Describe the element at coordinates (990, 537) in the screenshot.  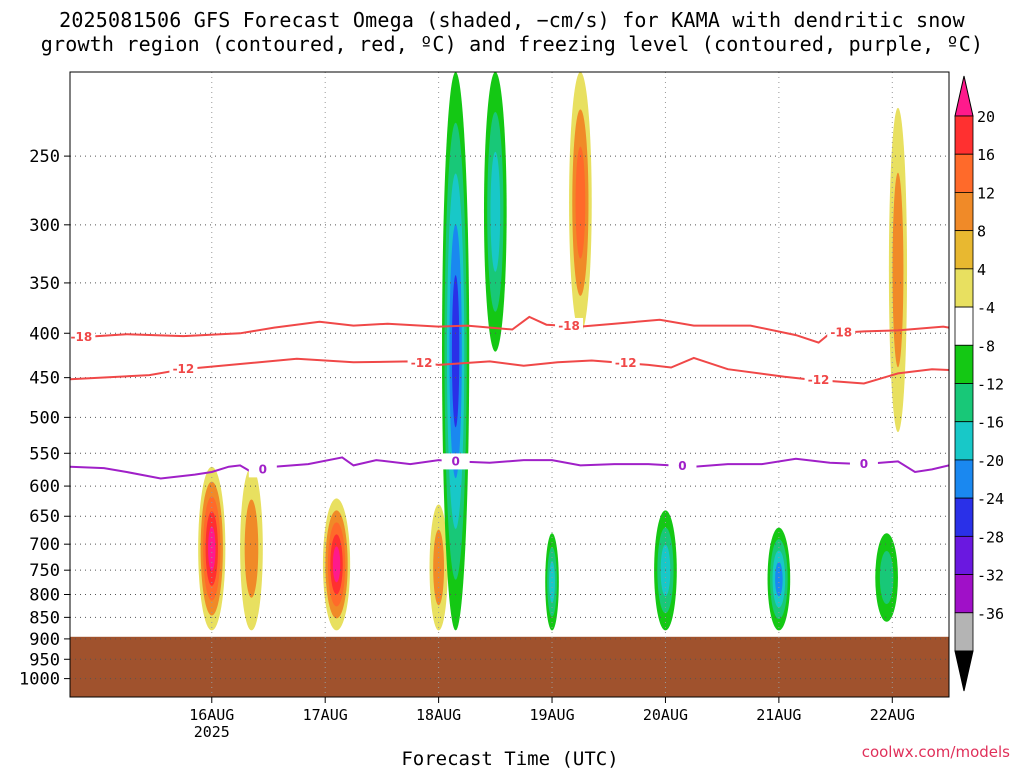
I see `colorbar-label--28: -28` at that location.